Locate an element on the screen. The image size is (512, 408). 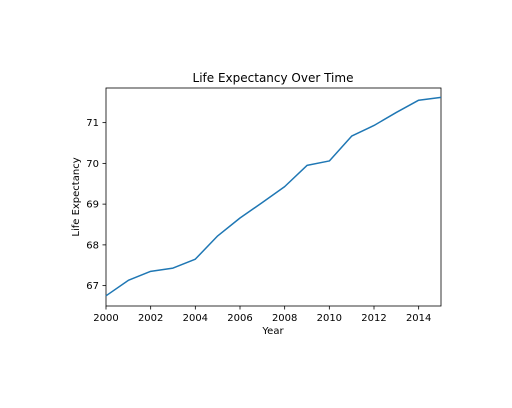
y-axis-ticks: 67 68 69 70 71 is located at coordinates (96, 205).